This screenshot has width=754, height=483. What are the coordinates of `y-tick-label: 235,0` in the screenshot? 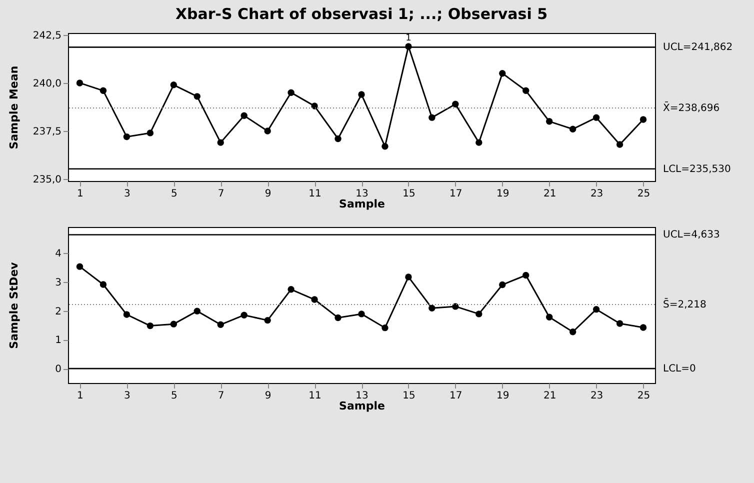 It's located at (47, 180).